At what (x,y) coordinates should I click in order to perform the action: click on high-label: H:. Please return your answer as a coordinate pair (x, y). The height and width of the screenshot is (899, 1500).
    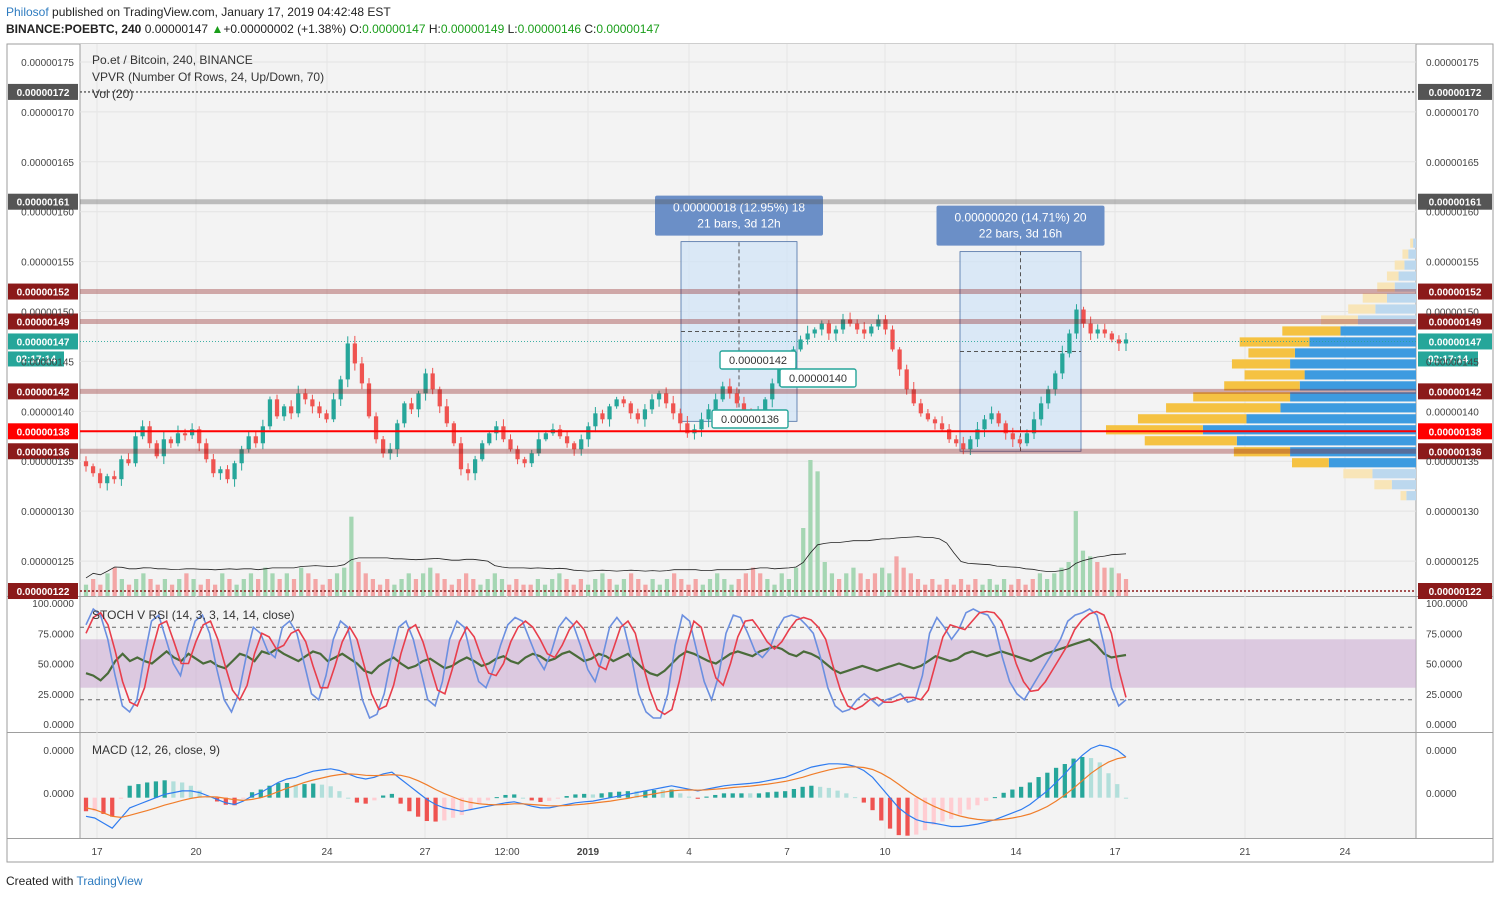
    Looking at the image, I should click on (434, 29).